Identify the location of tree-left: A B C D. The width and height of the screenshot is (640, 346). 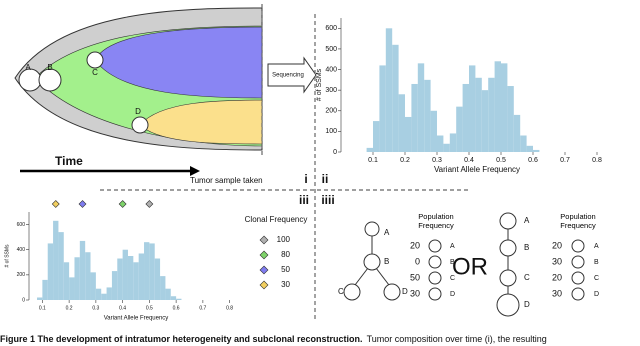
(373, 261).